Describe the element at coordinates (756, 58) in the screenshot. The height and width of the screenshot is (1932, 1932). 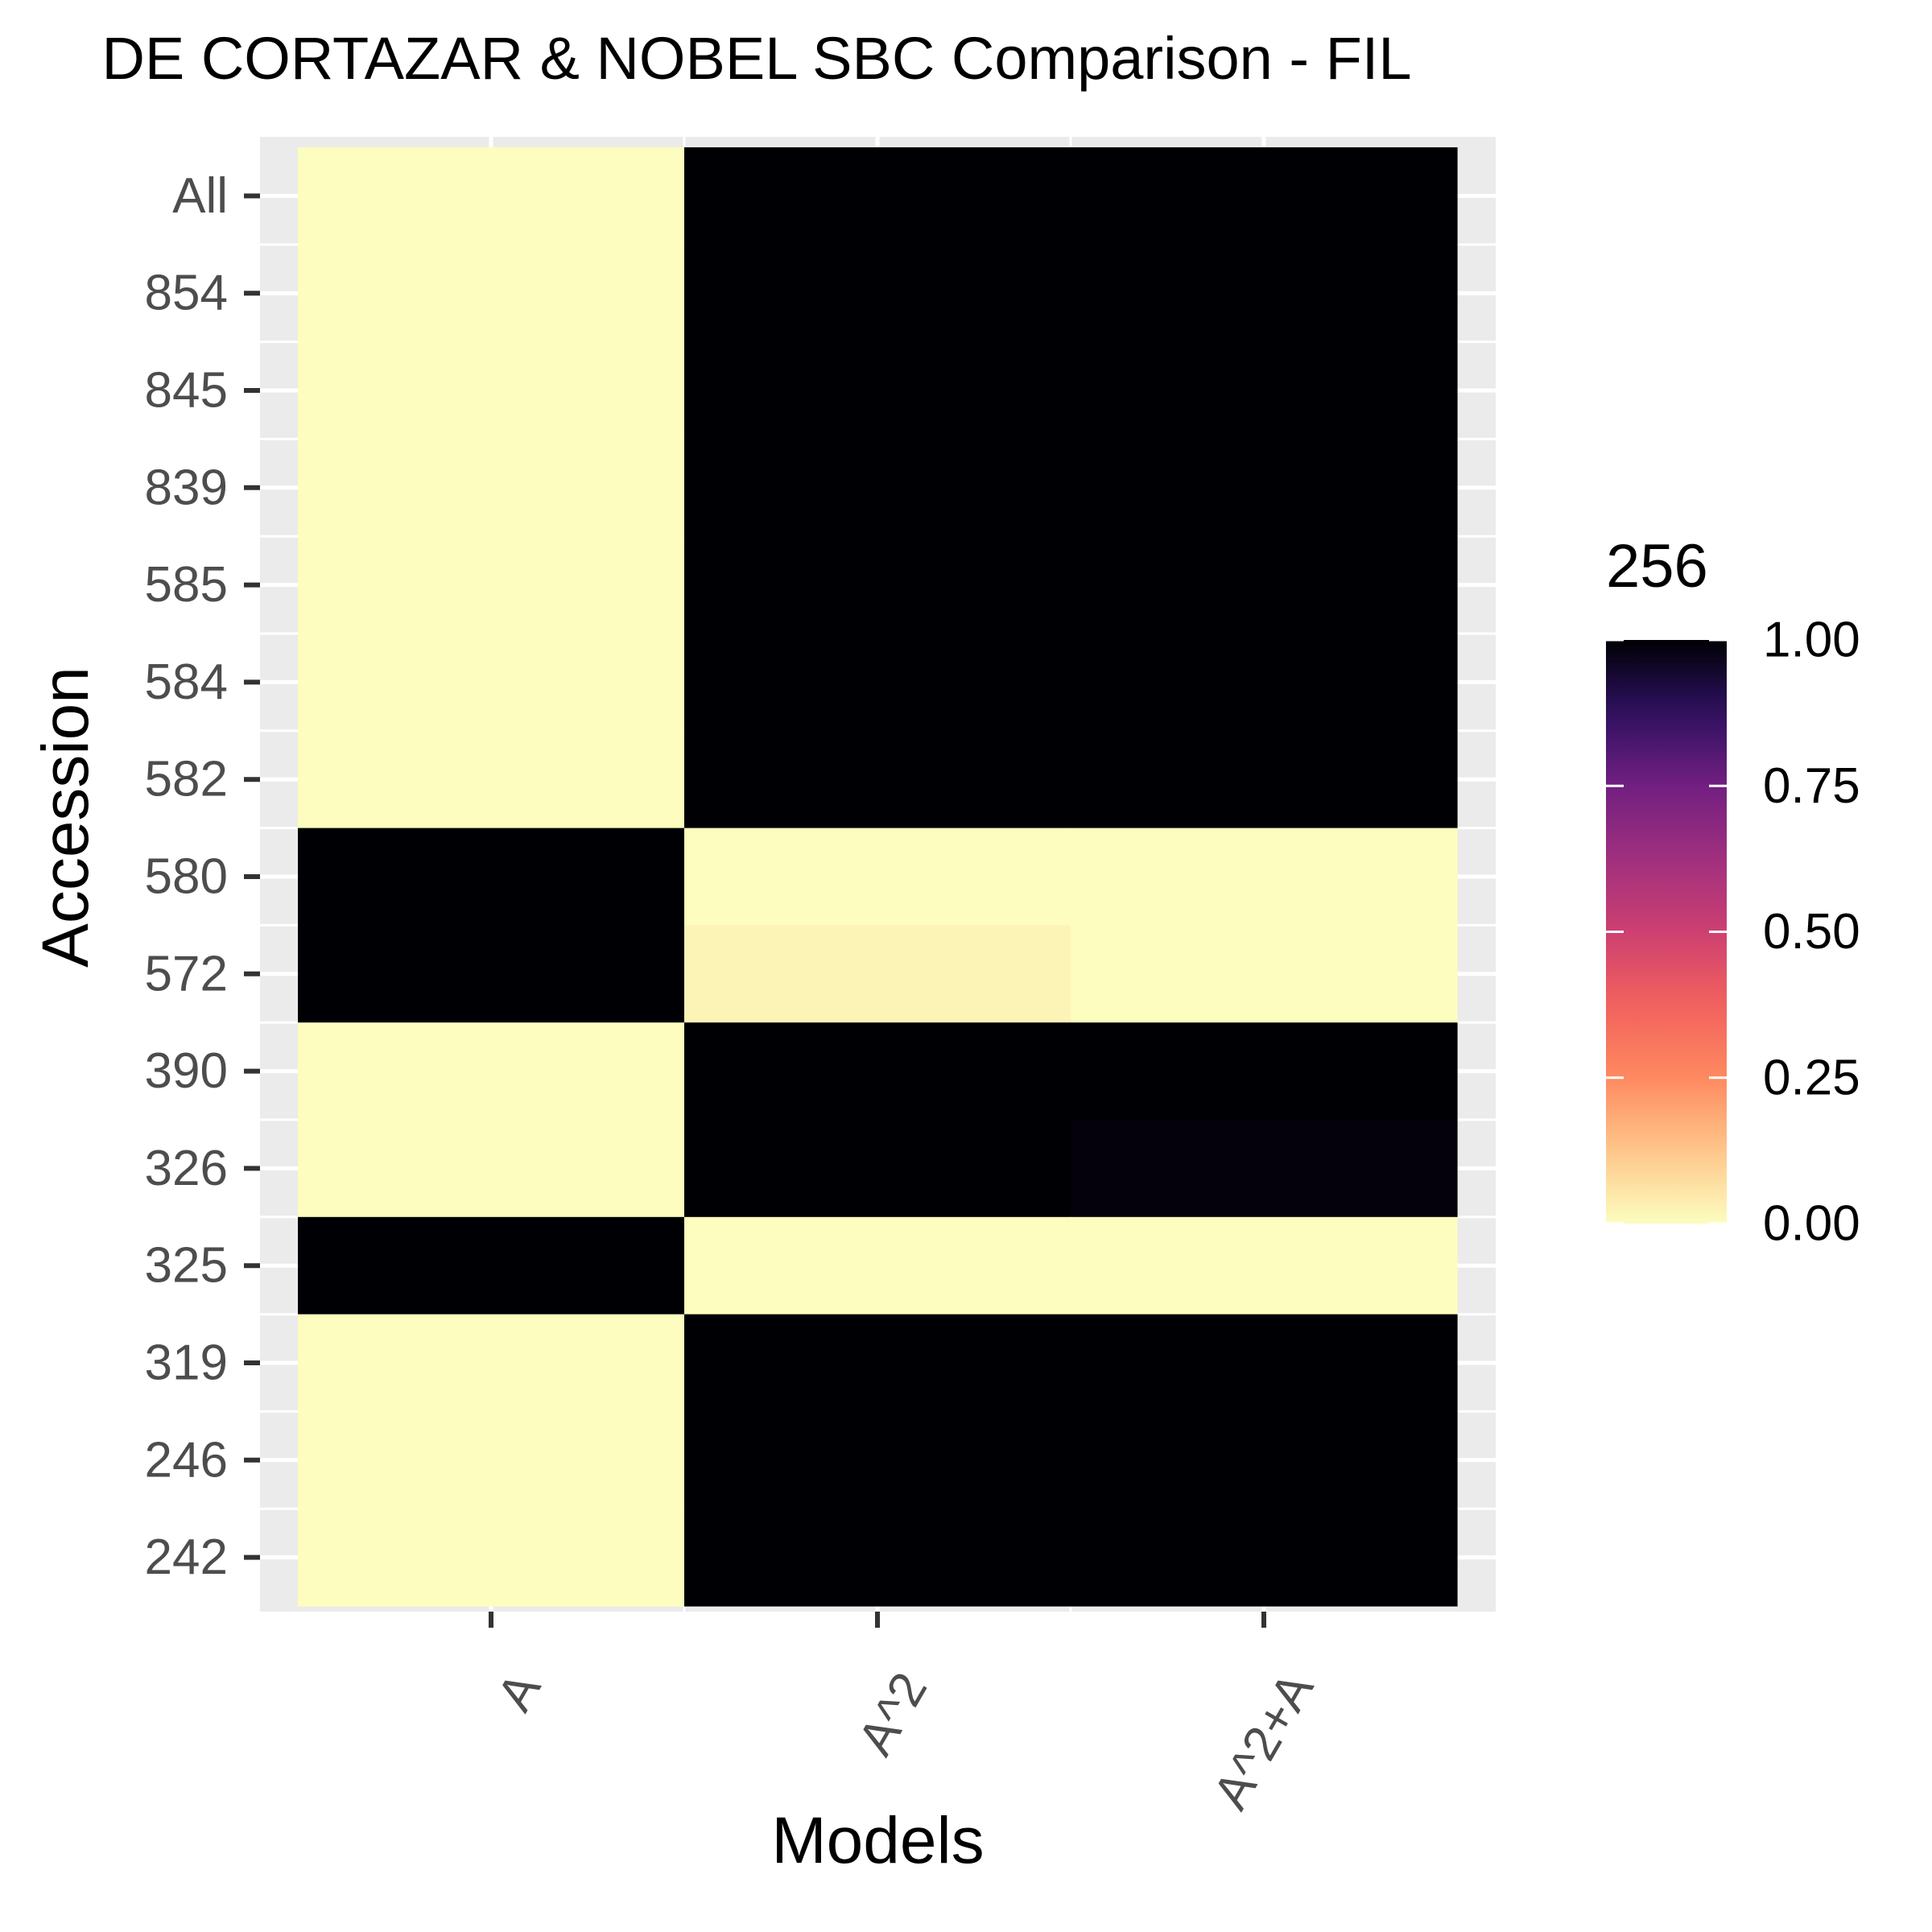
I see `chart-title: DE CORTAZAR & NOBEL SBC Comparison - FIL` at that location.